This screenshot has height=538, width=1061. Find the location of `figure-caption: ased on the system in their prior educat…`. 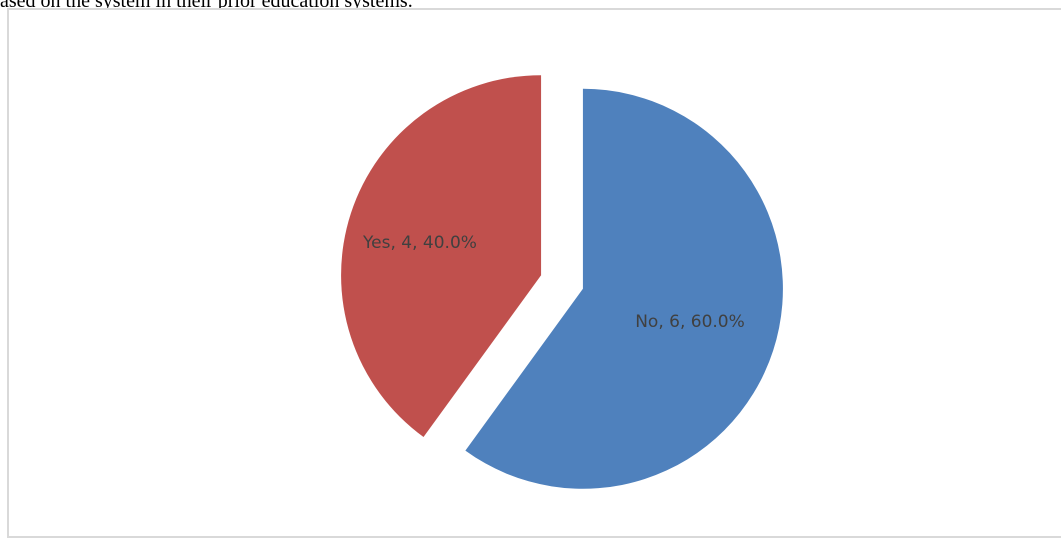

figure-caption: ased on the system in their prior educat… is located at coordinates (206, 5).